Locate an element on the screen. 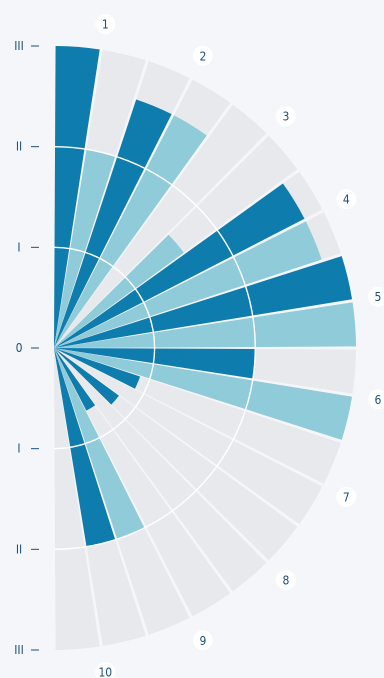  segment-number: 3 is located at coordinates (285, 117).